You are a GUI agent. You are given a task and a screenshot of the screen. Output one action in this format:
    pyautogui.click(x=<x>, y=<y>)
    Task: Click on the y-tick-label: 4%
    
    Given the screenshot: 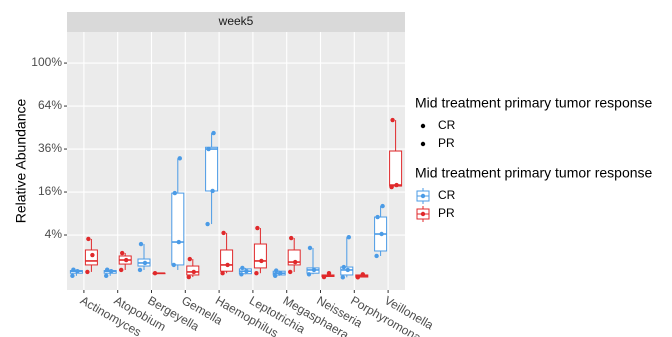 What is the action you would take?
    pyautogui.click(x=54, y=234)
    